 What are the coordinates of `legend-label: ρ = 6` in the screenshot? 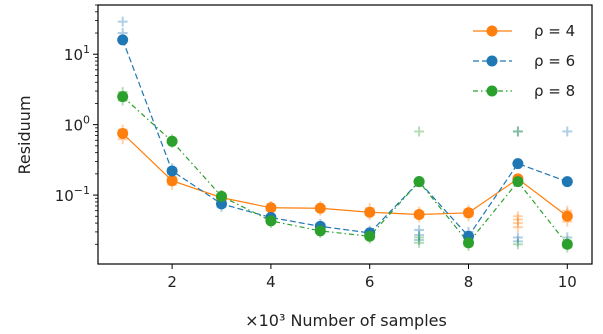 It's located at (554, 61).